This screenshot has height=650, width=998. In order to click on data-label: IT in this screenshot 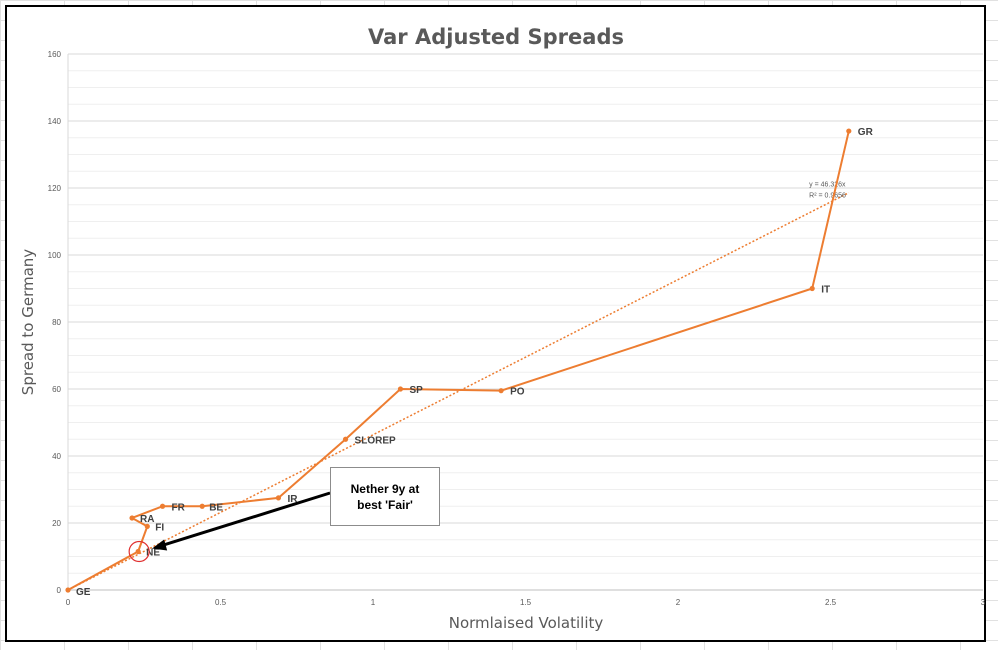, I will do `click(825, 290)`.